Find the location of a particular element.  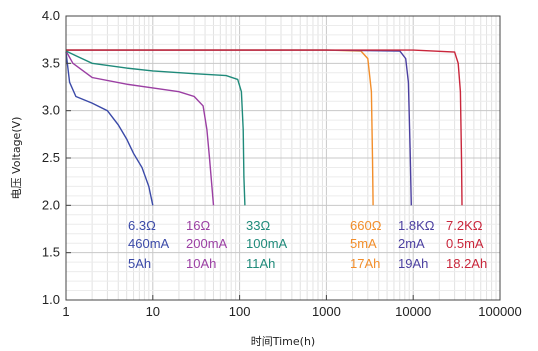

series-label-4: 660Ω is located at coordinates (366, 225).